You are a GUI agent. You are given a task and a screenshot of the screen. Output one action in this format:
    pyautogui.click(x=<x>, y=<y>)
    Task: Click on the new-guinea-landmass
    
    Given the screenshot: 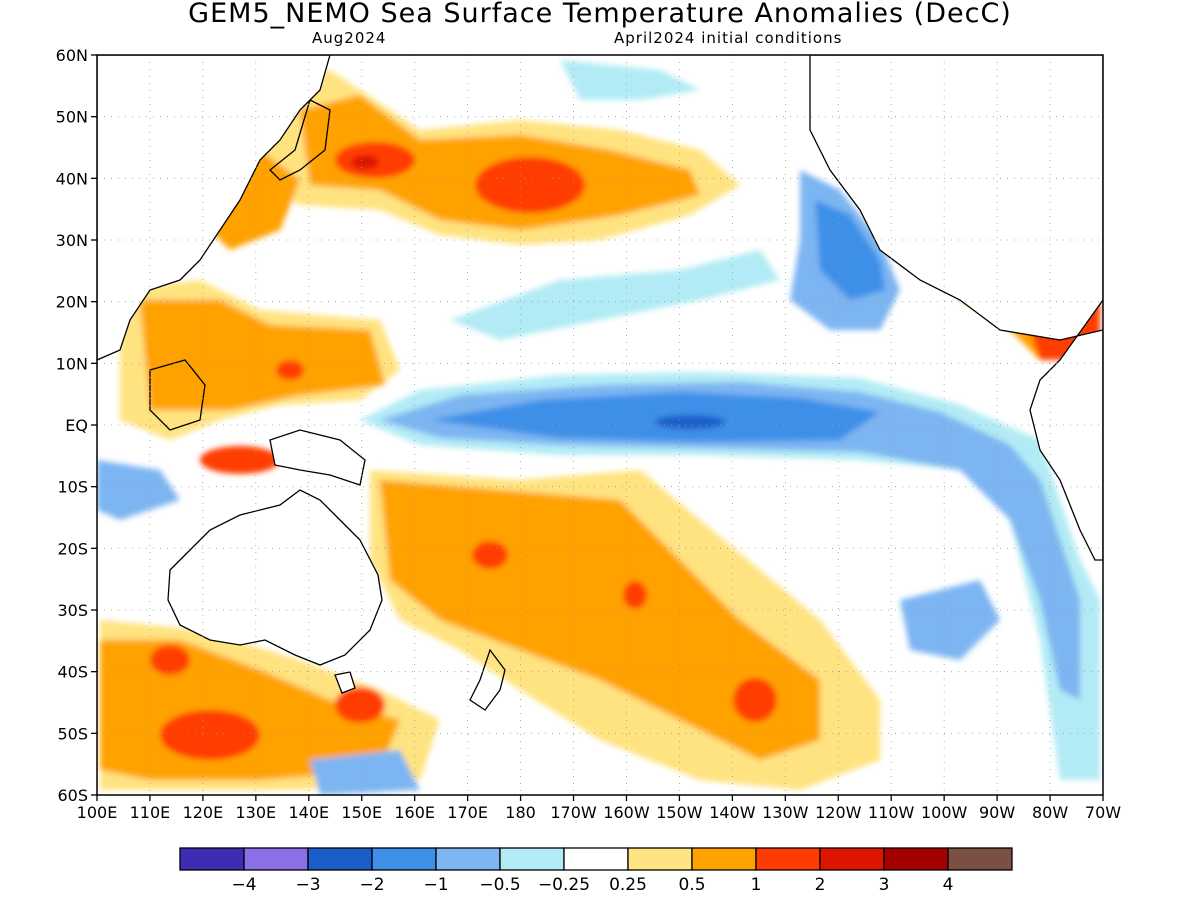 What is the action you would take?
    pyautogui.click(x=317, y=457)
    